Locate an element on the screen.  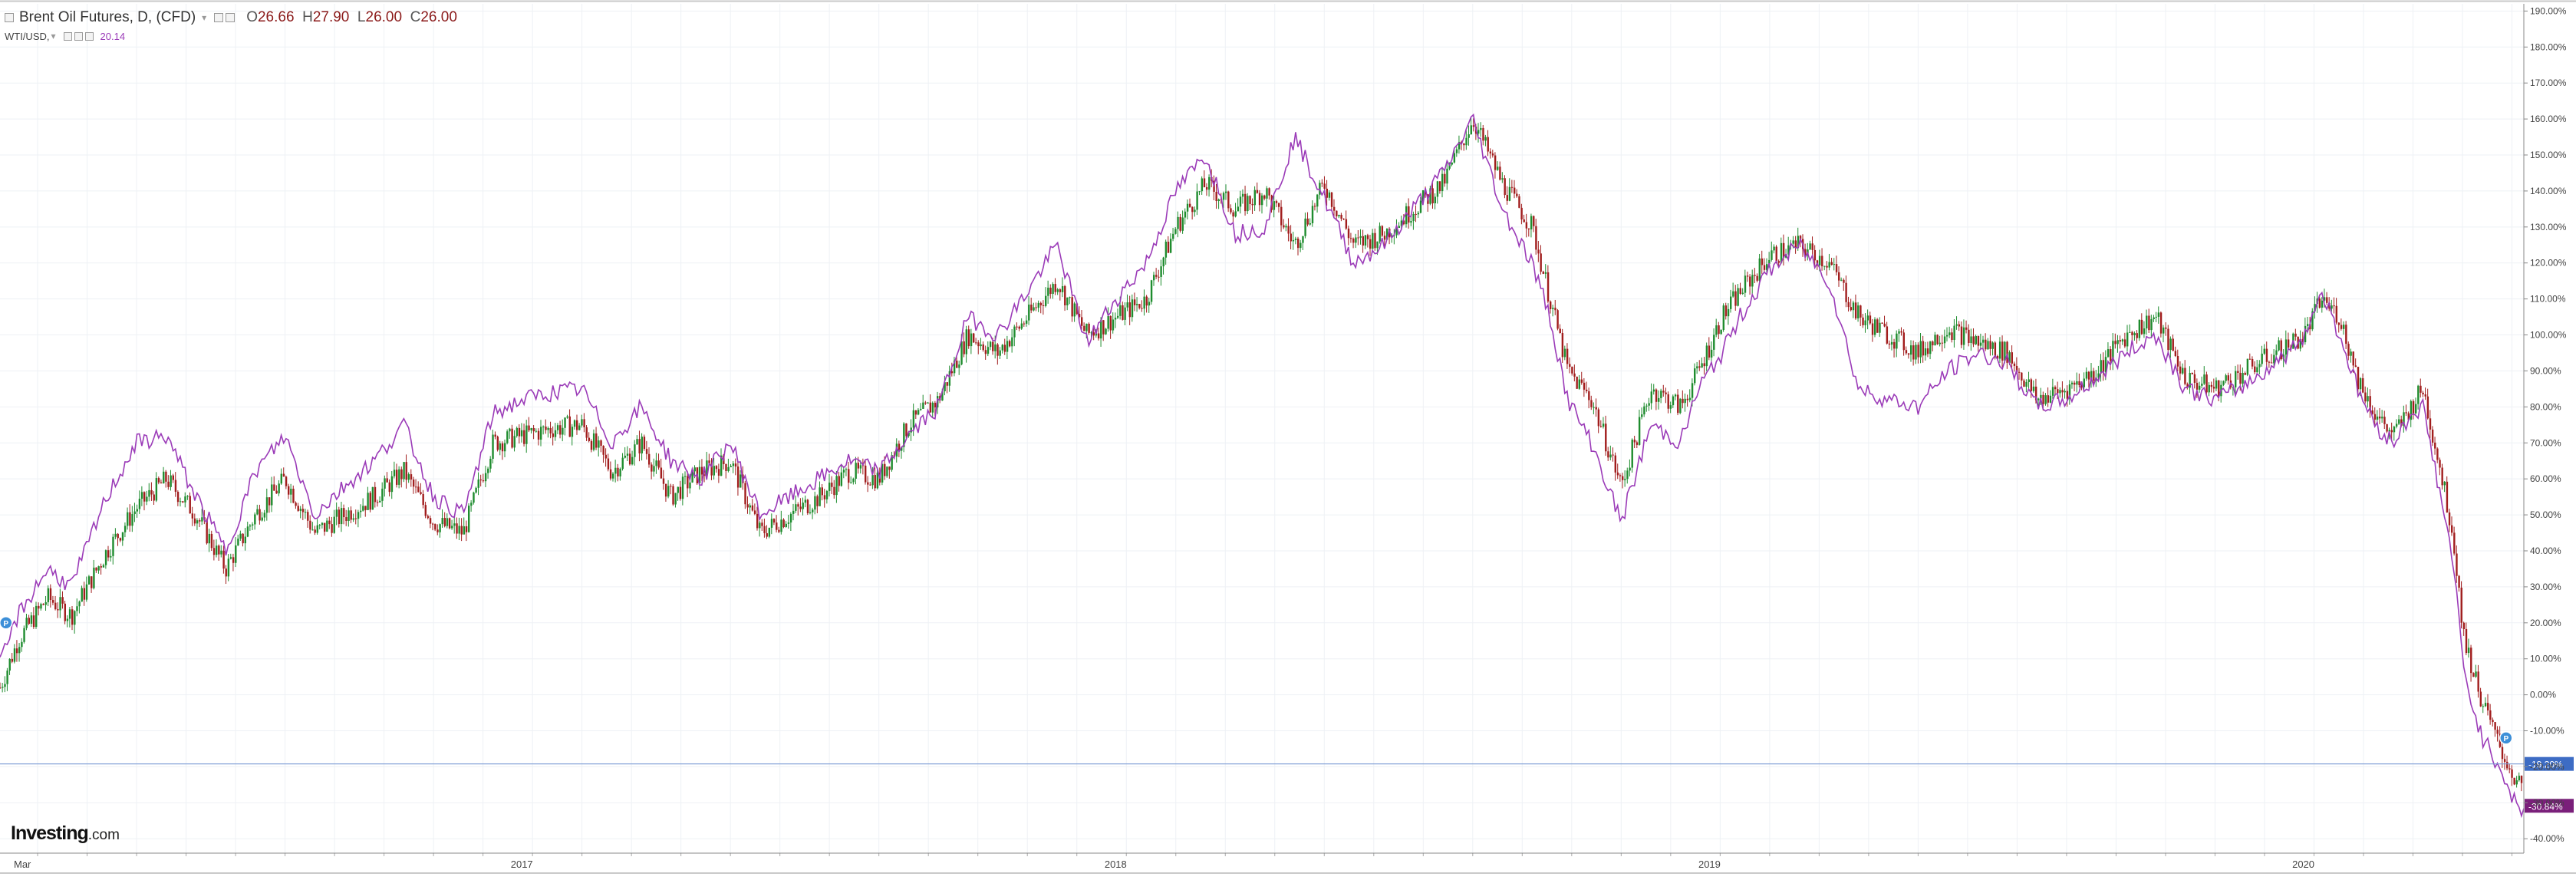
hide-toggle-icon is located at coordinates (231, 17).